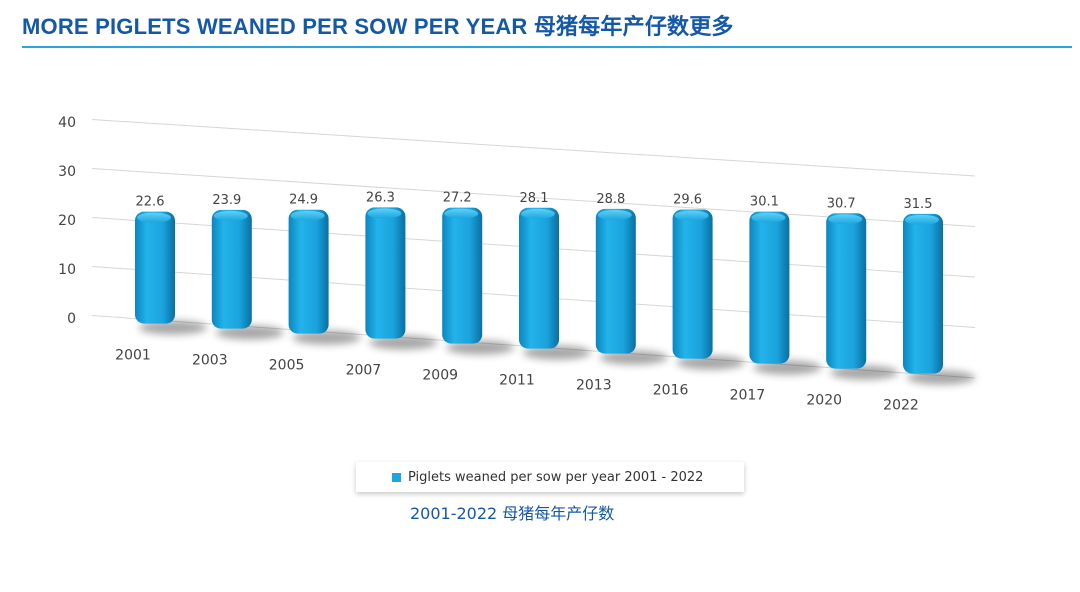 This screenshot has height=592, width=1080. I want to click on x-tick-label: 2001, so click(133, 356).